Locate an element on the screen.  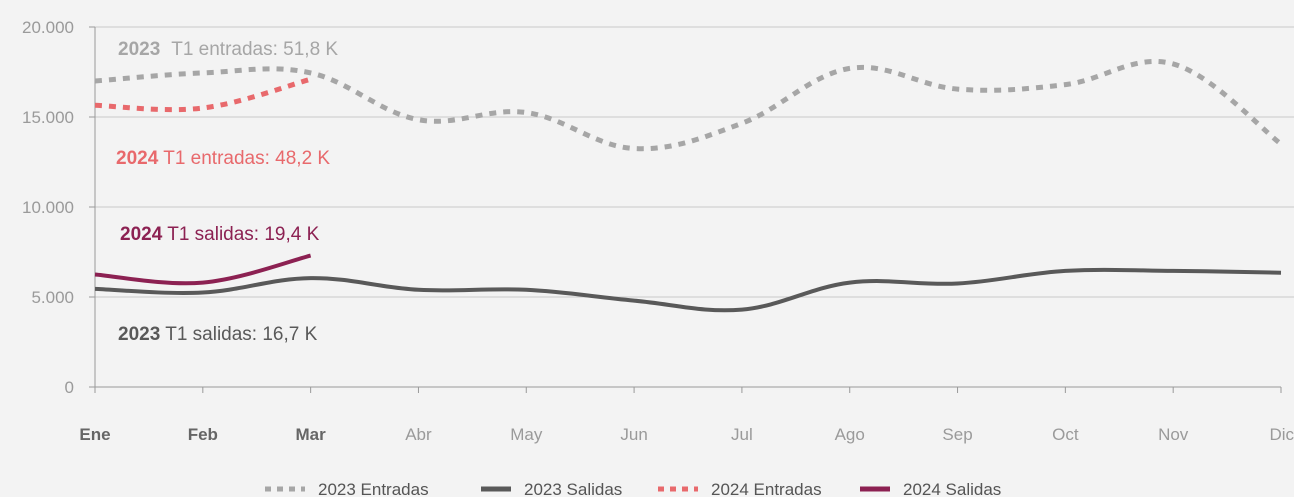
x-tick-label: Abr is located at coordinates (418, 434).